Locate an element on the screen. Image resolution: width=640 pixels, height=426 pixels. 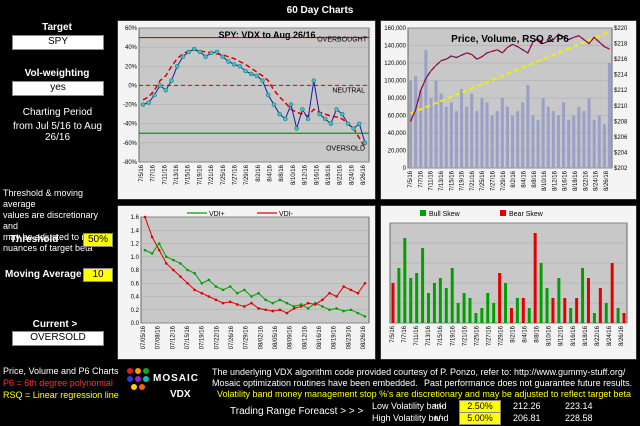
low-band-lo: 212.26 is located at coordinates (527, 406).